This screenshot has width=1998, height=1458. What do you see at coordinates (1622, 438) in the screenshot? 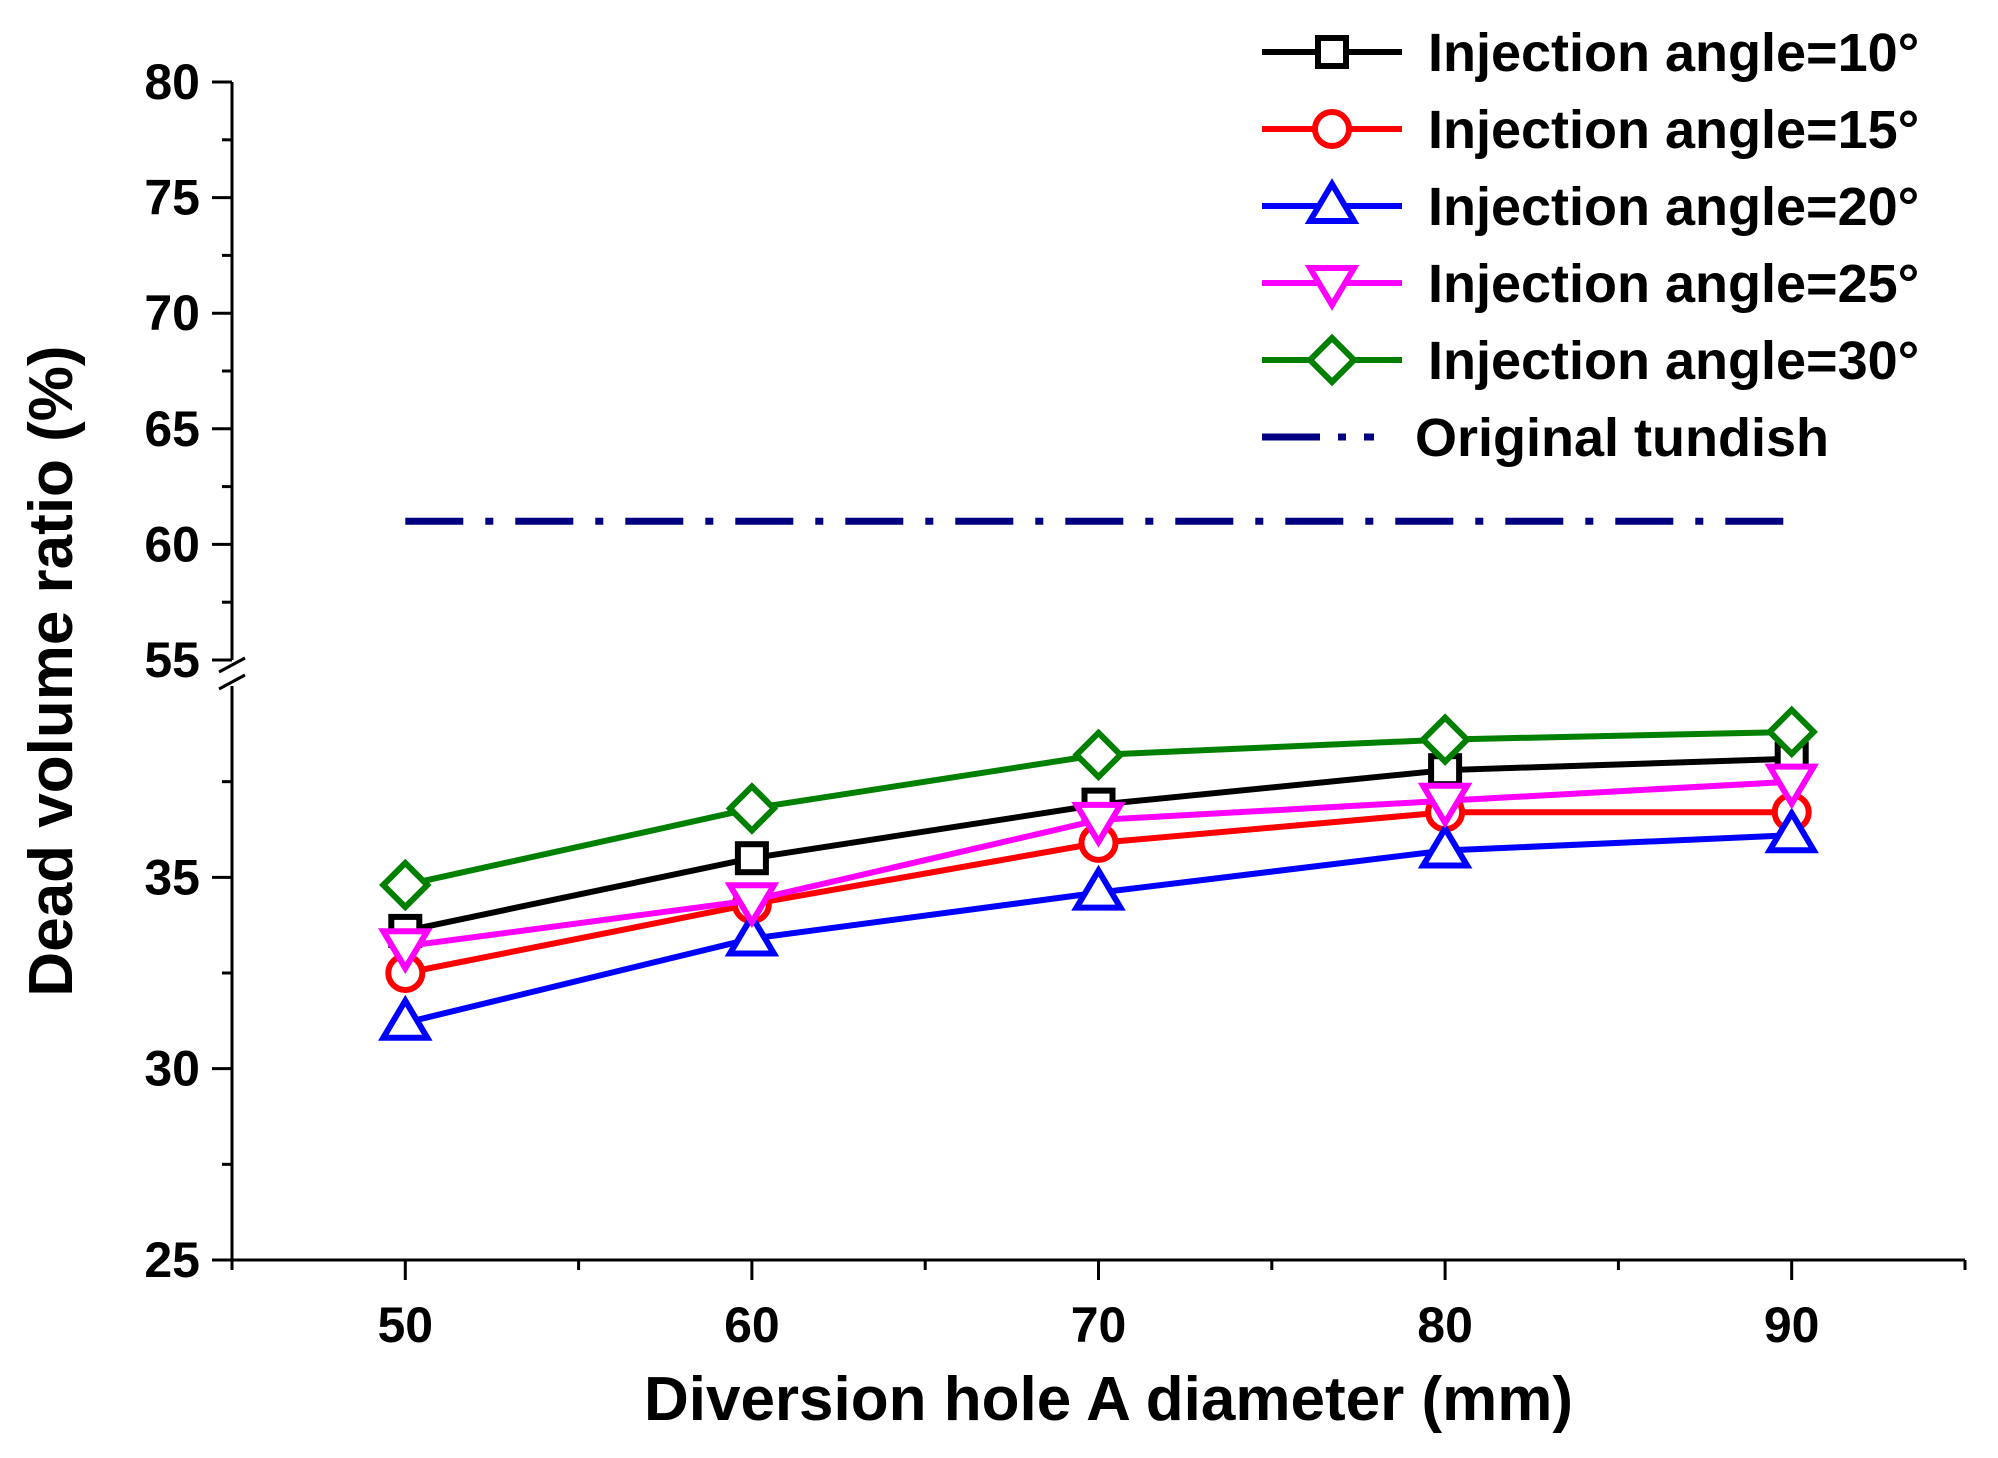
I see `legend-label-original-tundish: Original tundish` at bounding box center [1622, 438].